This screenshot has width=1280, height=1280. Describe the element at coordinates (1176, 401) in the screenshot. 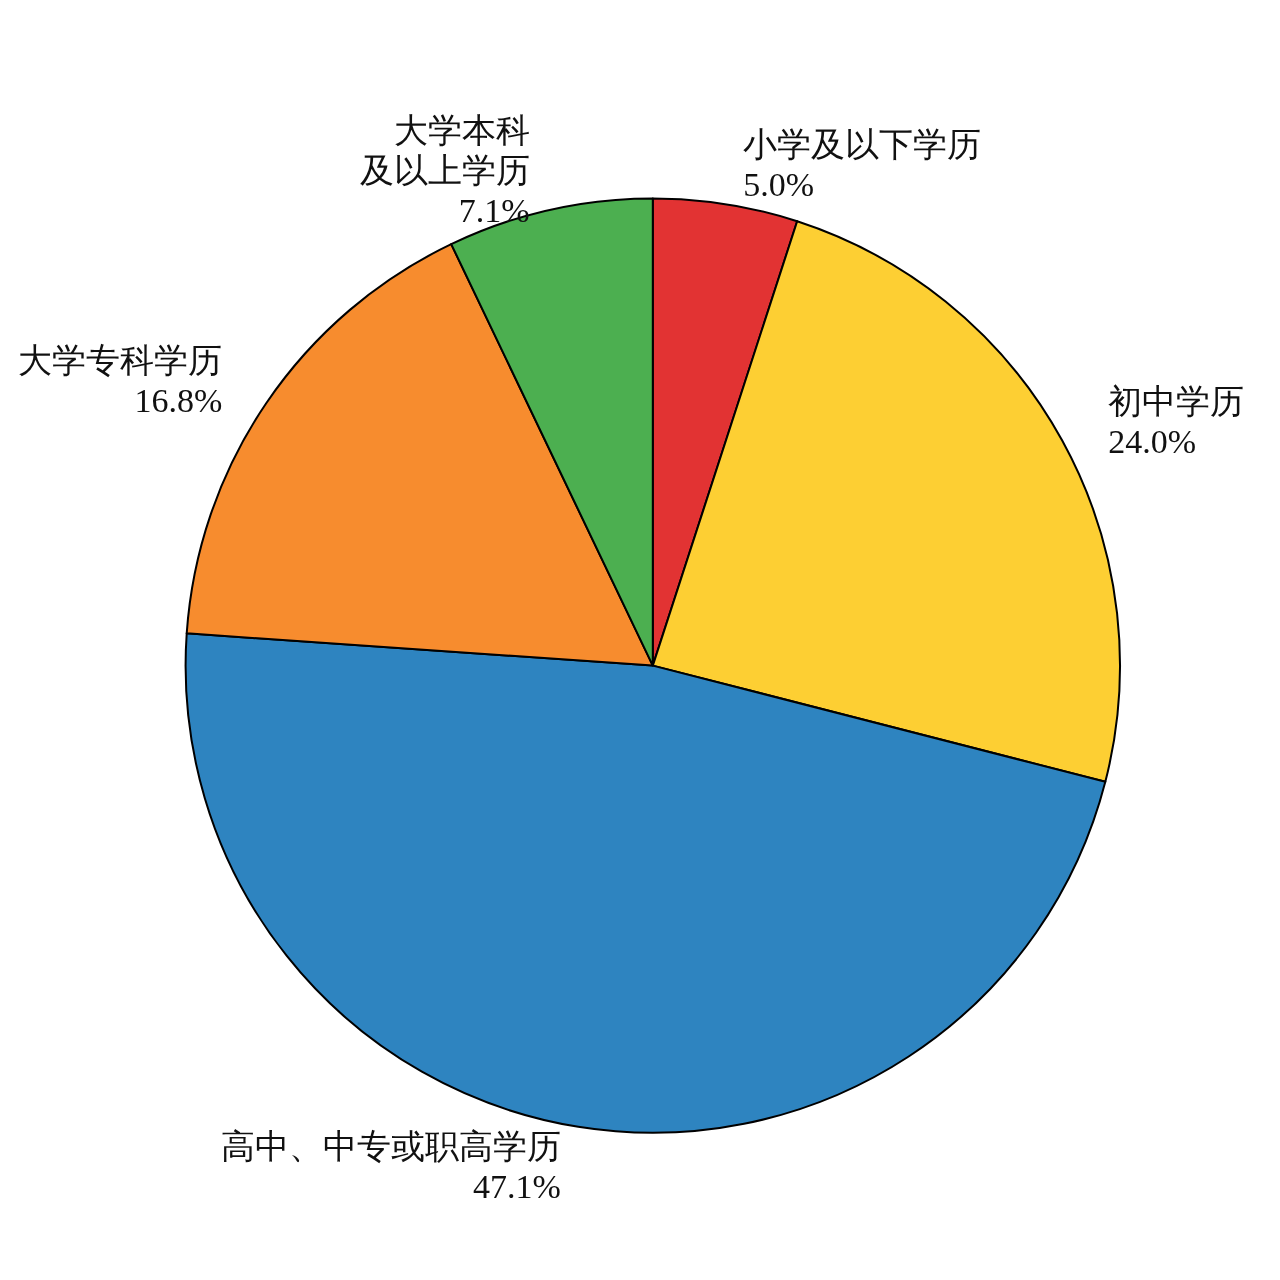

I see `slice-label: 初中学历` at that location.